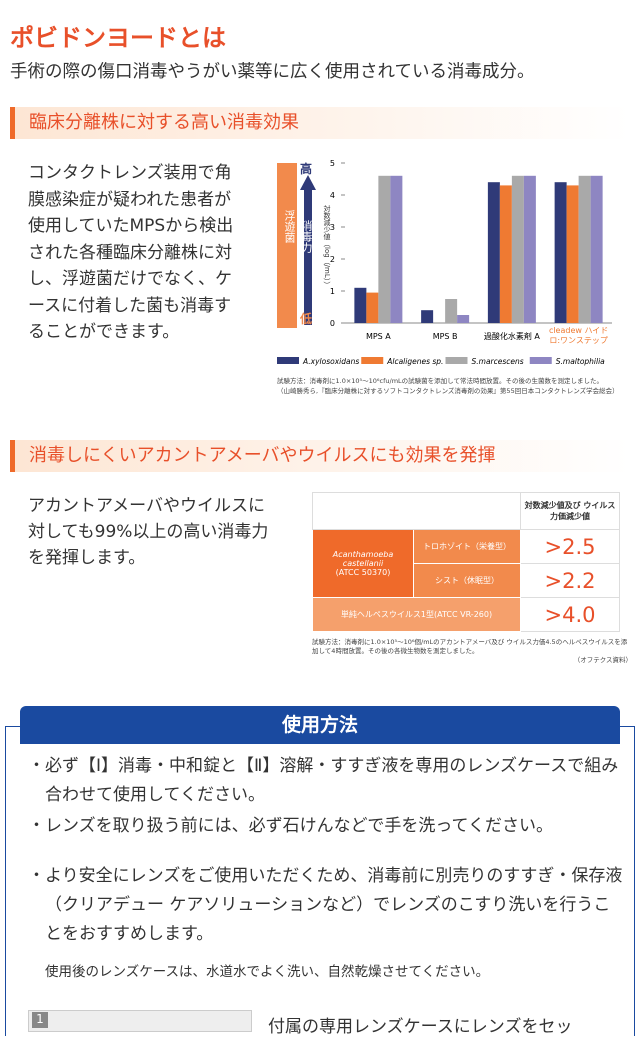 The height and width of the screenshot is (1037, 640). I want to click on table-value: >2.5, so click(570, 546).